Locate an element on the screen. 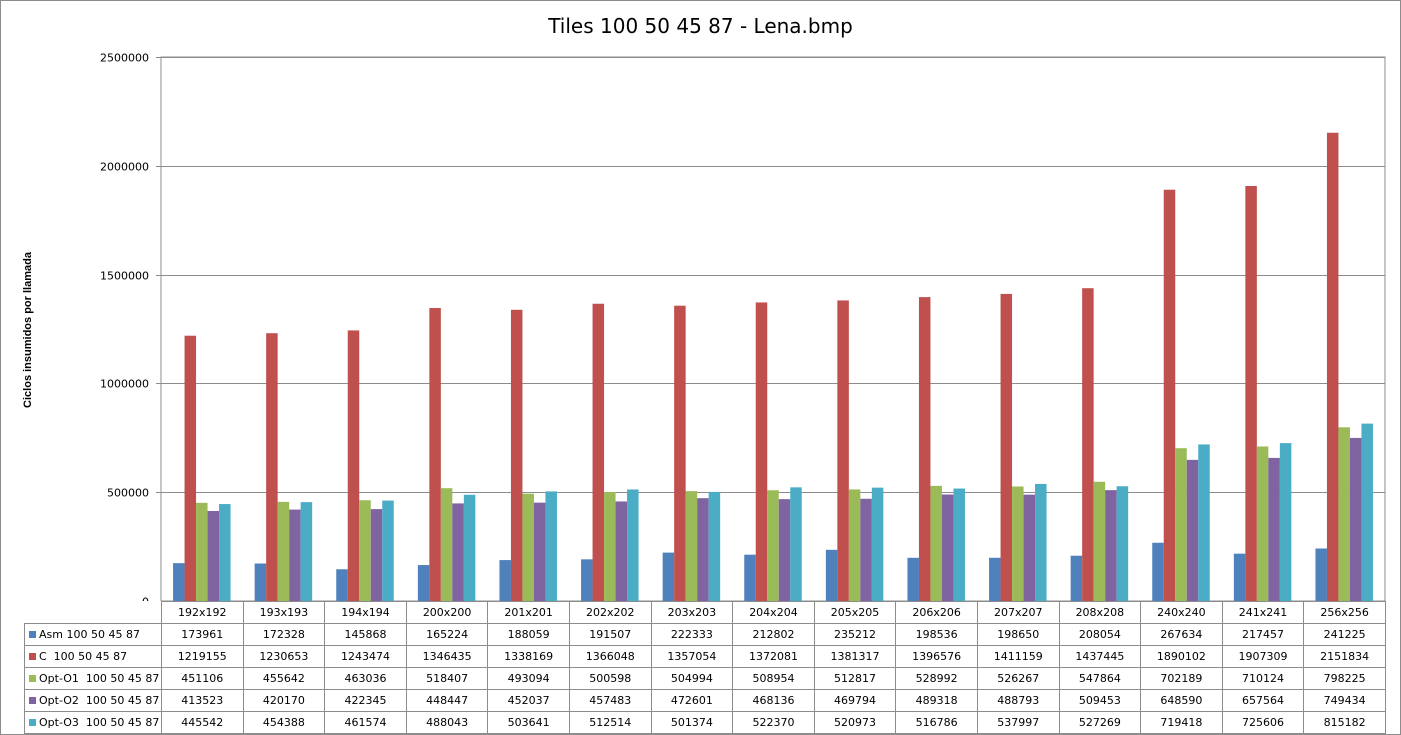  data-label: 198650 is located at coordinates (1018, 634).